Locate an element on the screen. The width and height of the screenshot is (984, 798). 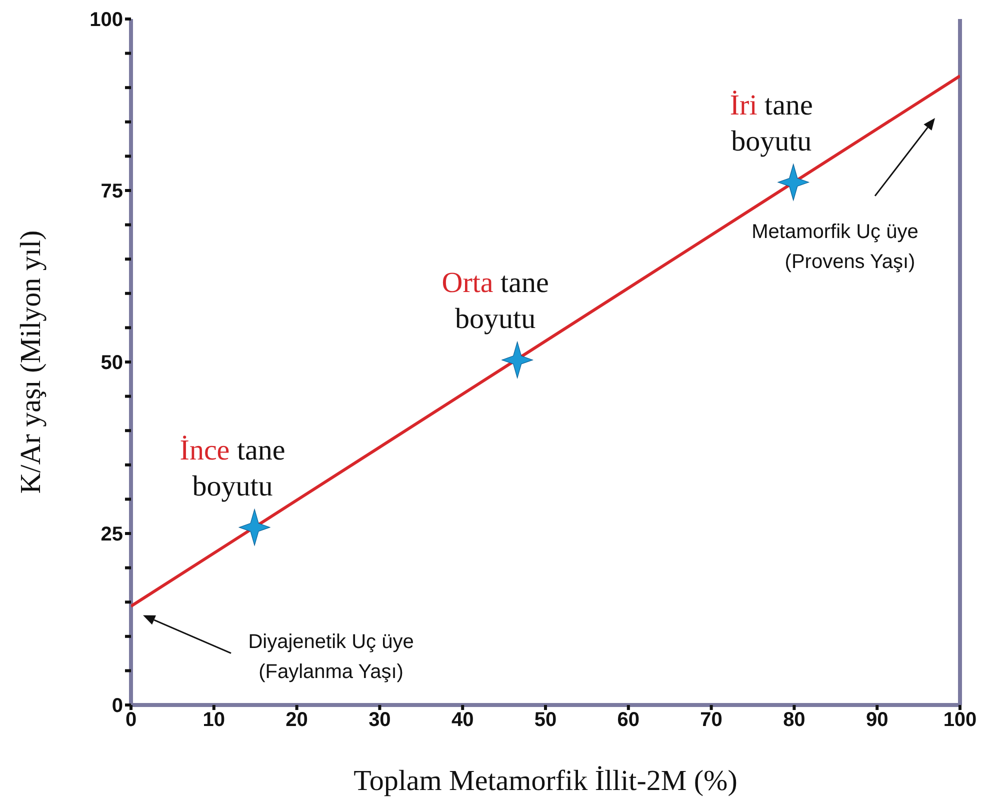
y-tick-label: 100 is located at coordinates (106, 20).